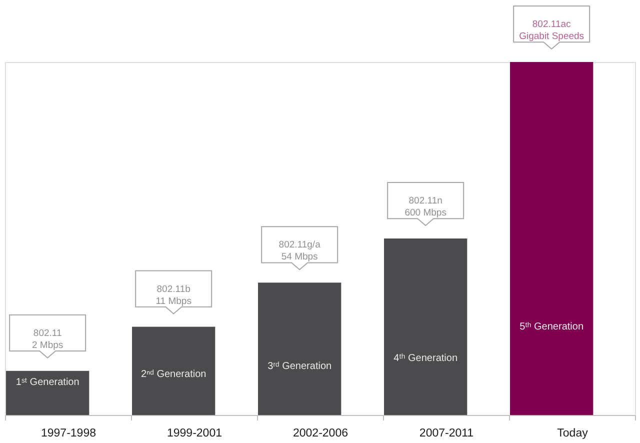 This screenshot has height=443, width=640. What do you see at coordinates (68, 434) in the screenshot?
I see `x-tick-label: 1997-1998` at bounding box center [68, 434].